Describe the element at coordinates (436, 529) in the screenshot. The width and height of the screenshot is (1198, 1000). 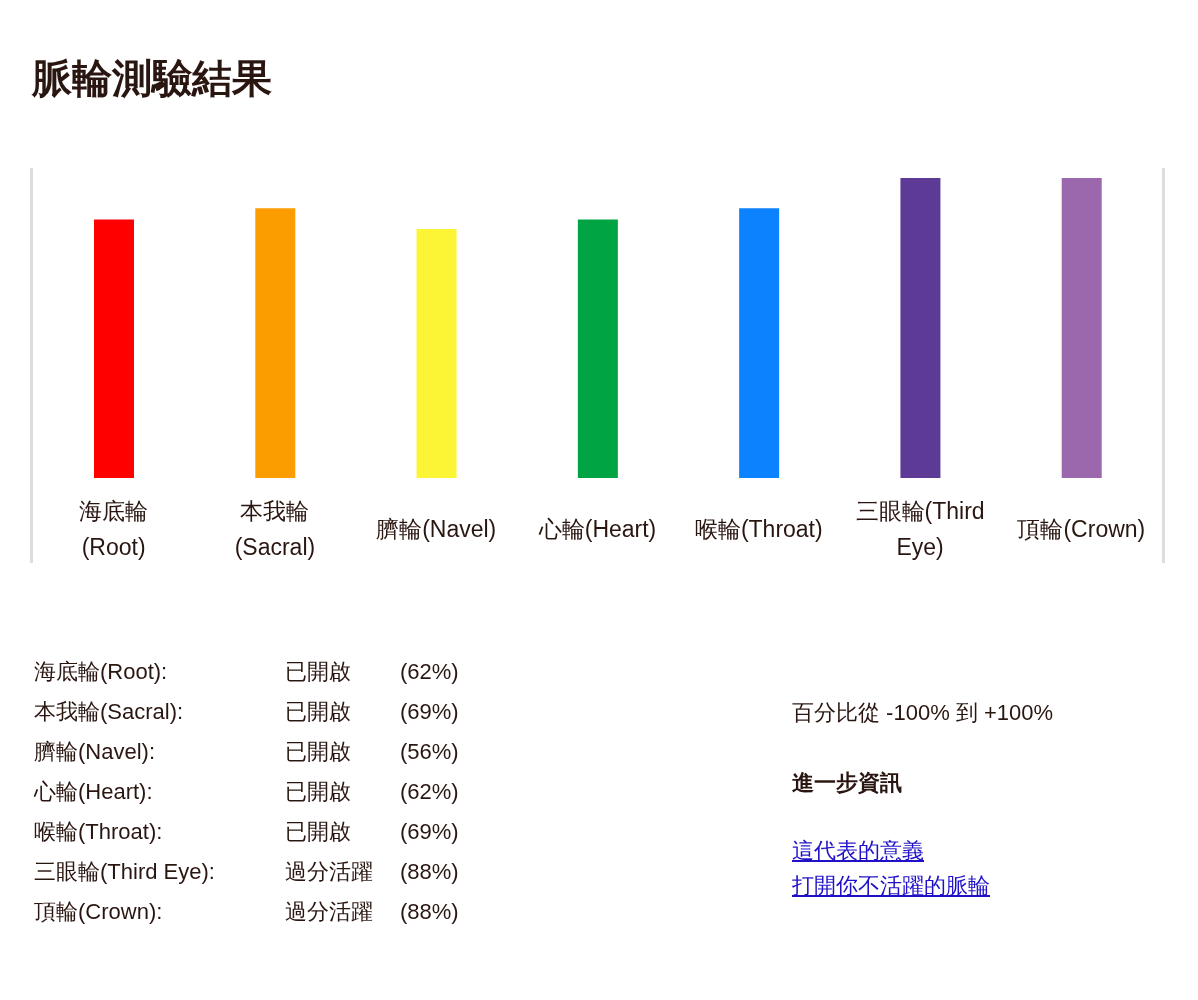
I see `x-tick-label: 臍輪(Navel)` at that location.